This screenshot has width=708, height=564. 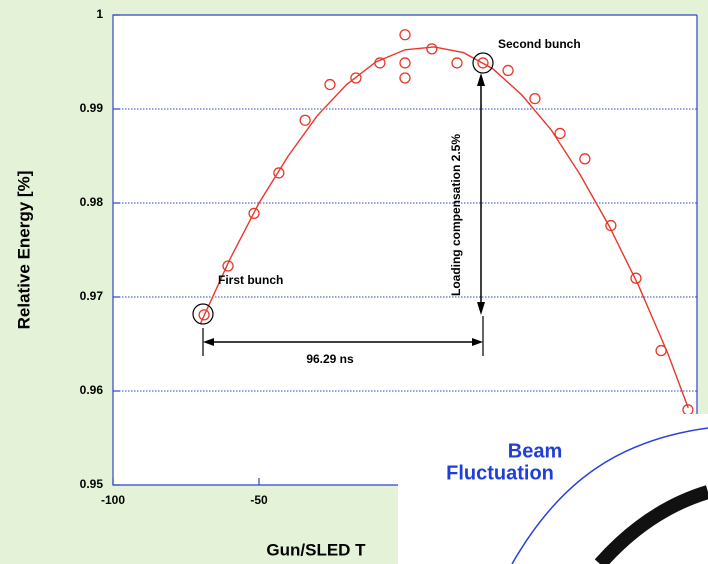 I want to click on annotation: Second bunch, so click(x=539, y=44).